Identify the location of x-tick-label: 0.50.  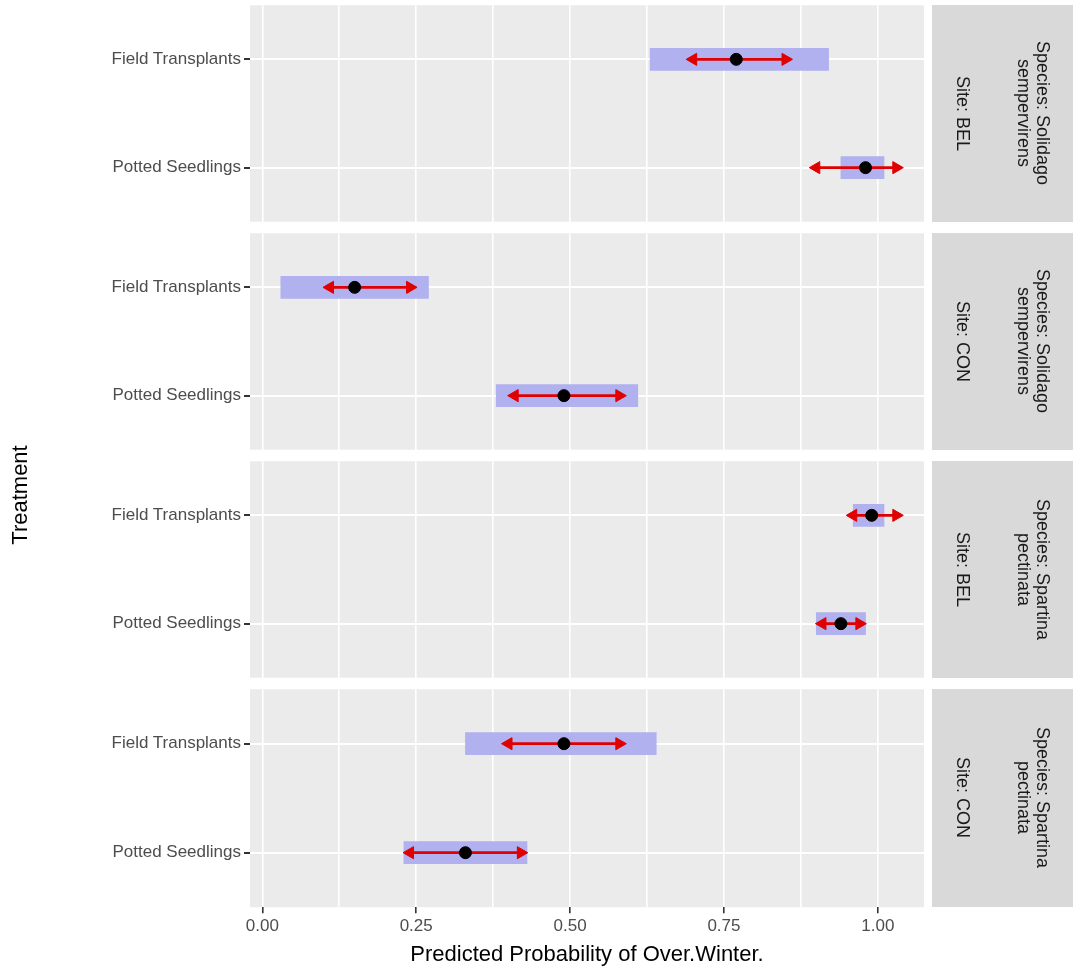
(570, 925).